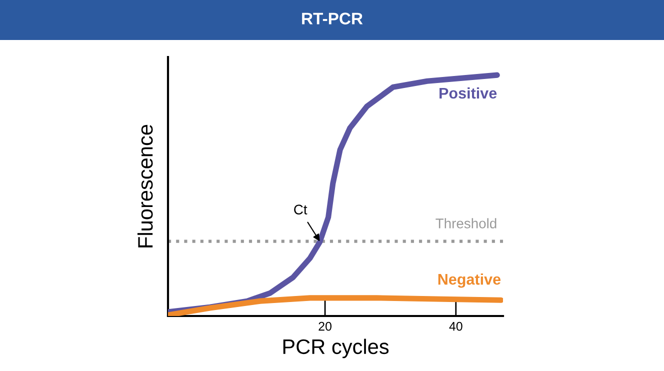 Image resolution: width=664 pixels, height=371 pixels. I want to click on x-tick-label: 40, so click(455, 326).